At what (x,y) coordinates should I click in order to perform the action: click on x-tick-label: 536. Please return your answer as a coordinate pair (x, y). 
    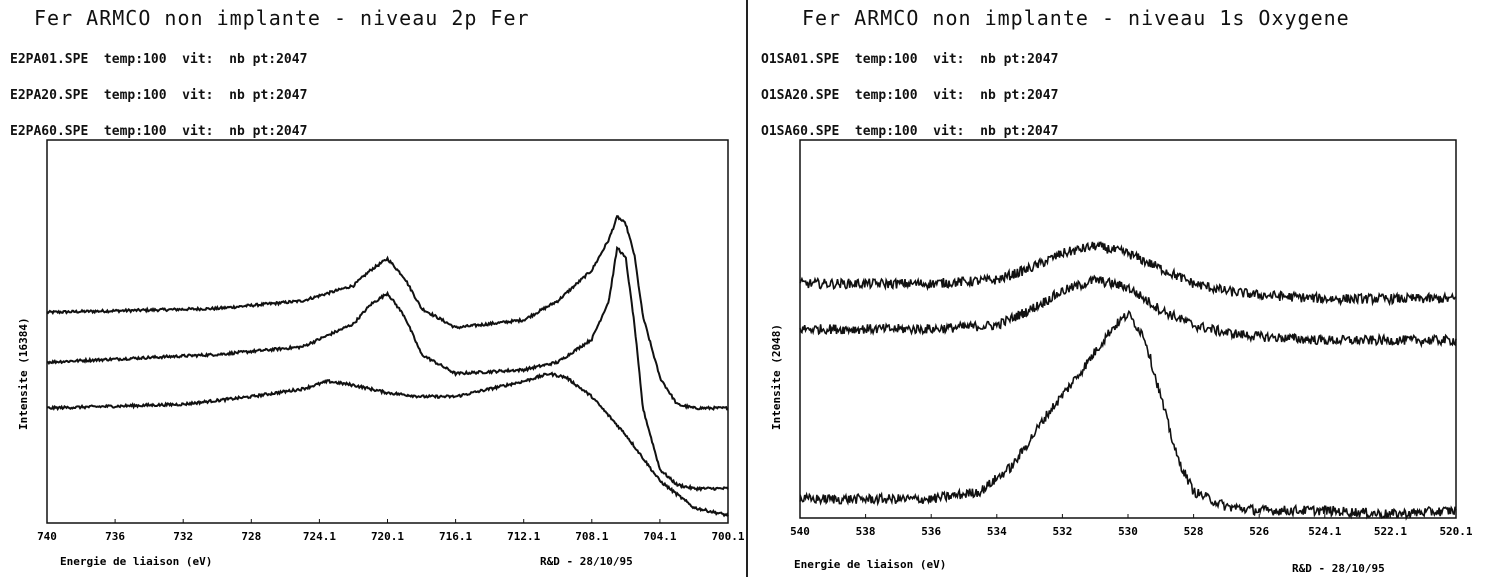
    Looking at the image, I should click on (931, 531).